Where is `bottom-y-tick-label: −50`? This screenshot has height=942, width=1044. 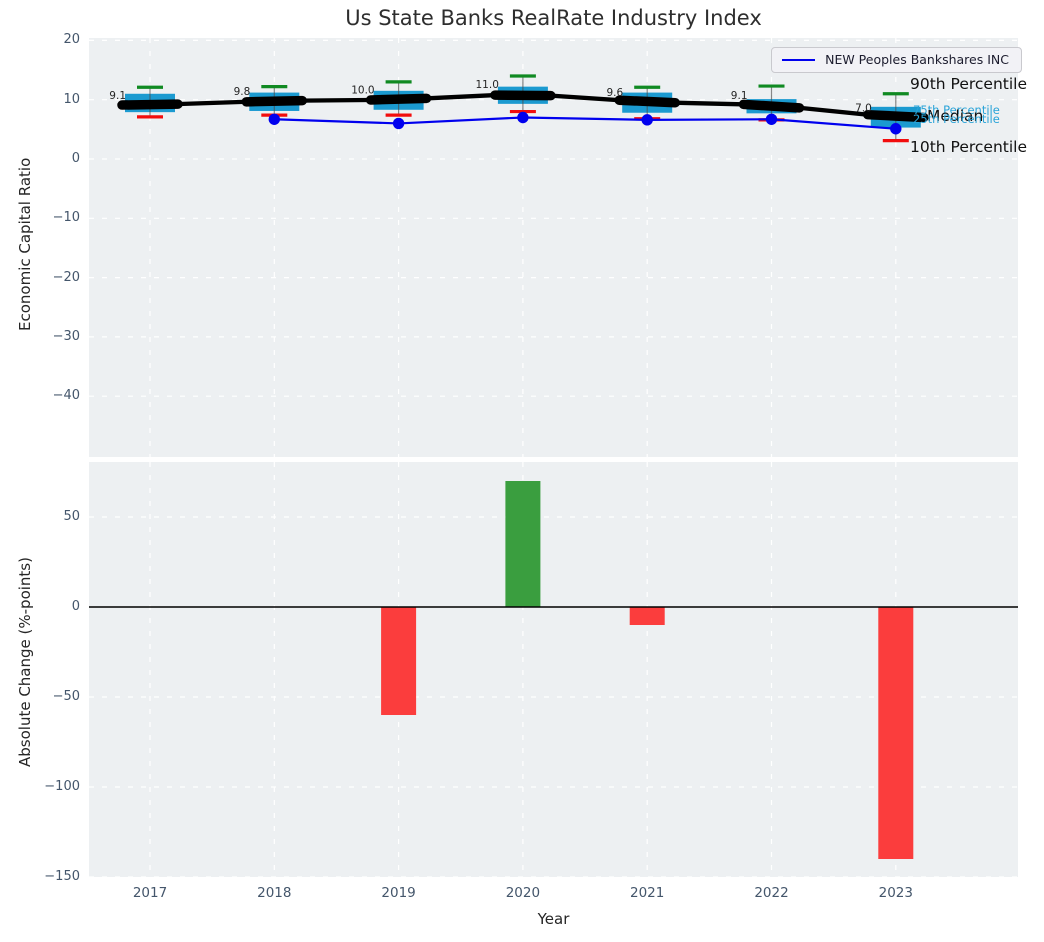 bottom-y-tick-label: −50 is located at coordinates (66, 696).